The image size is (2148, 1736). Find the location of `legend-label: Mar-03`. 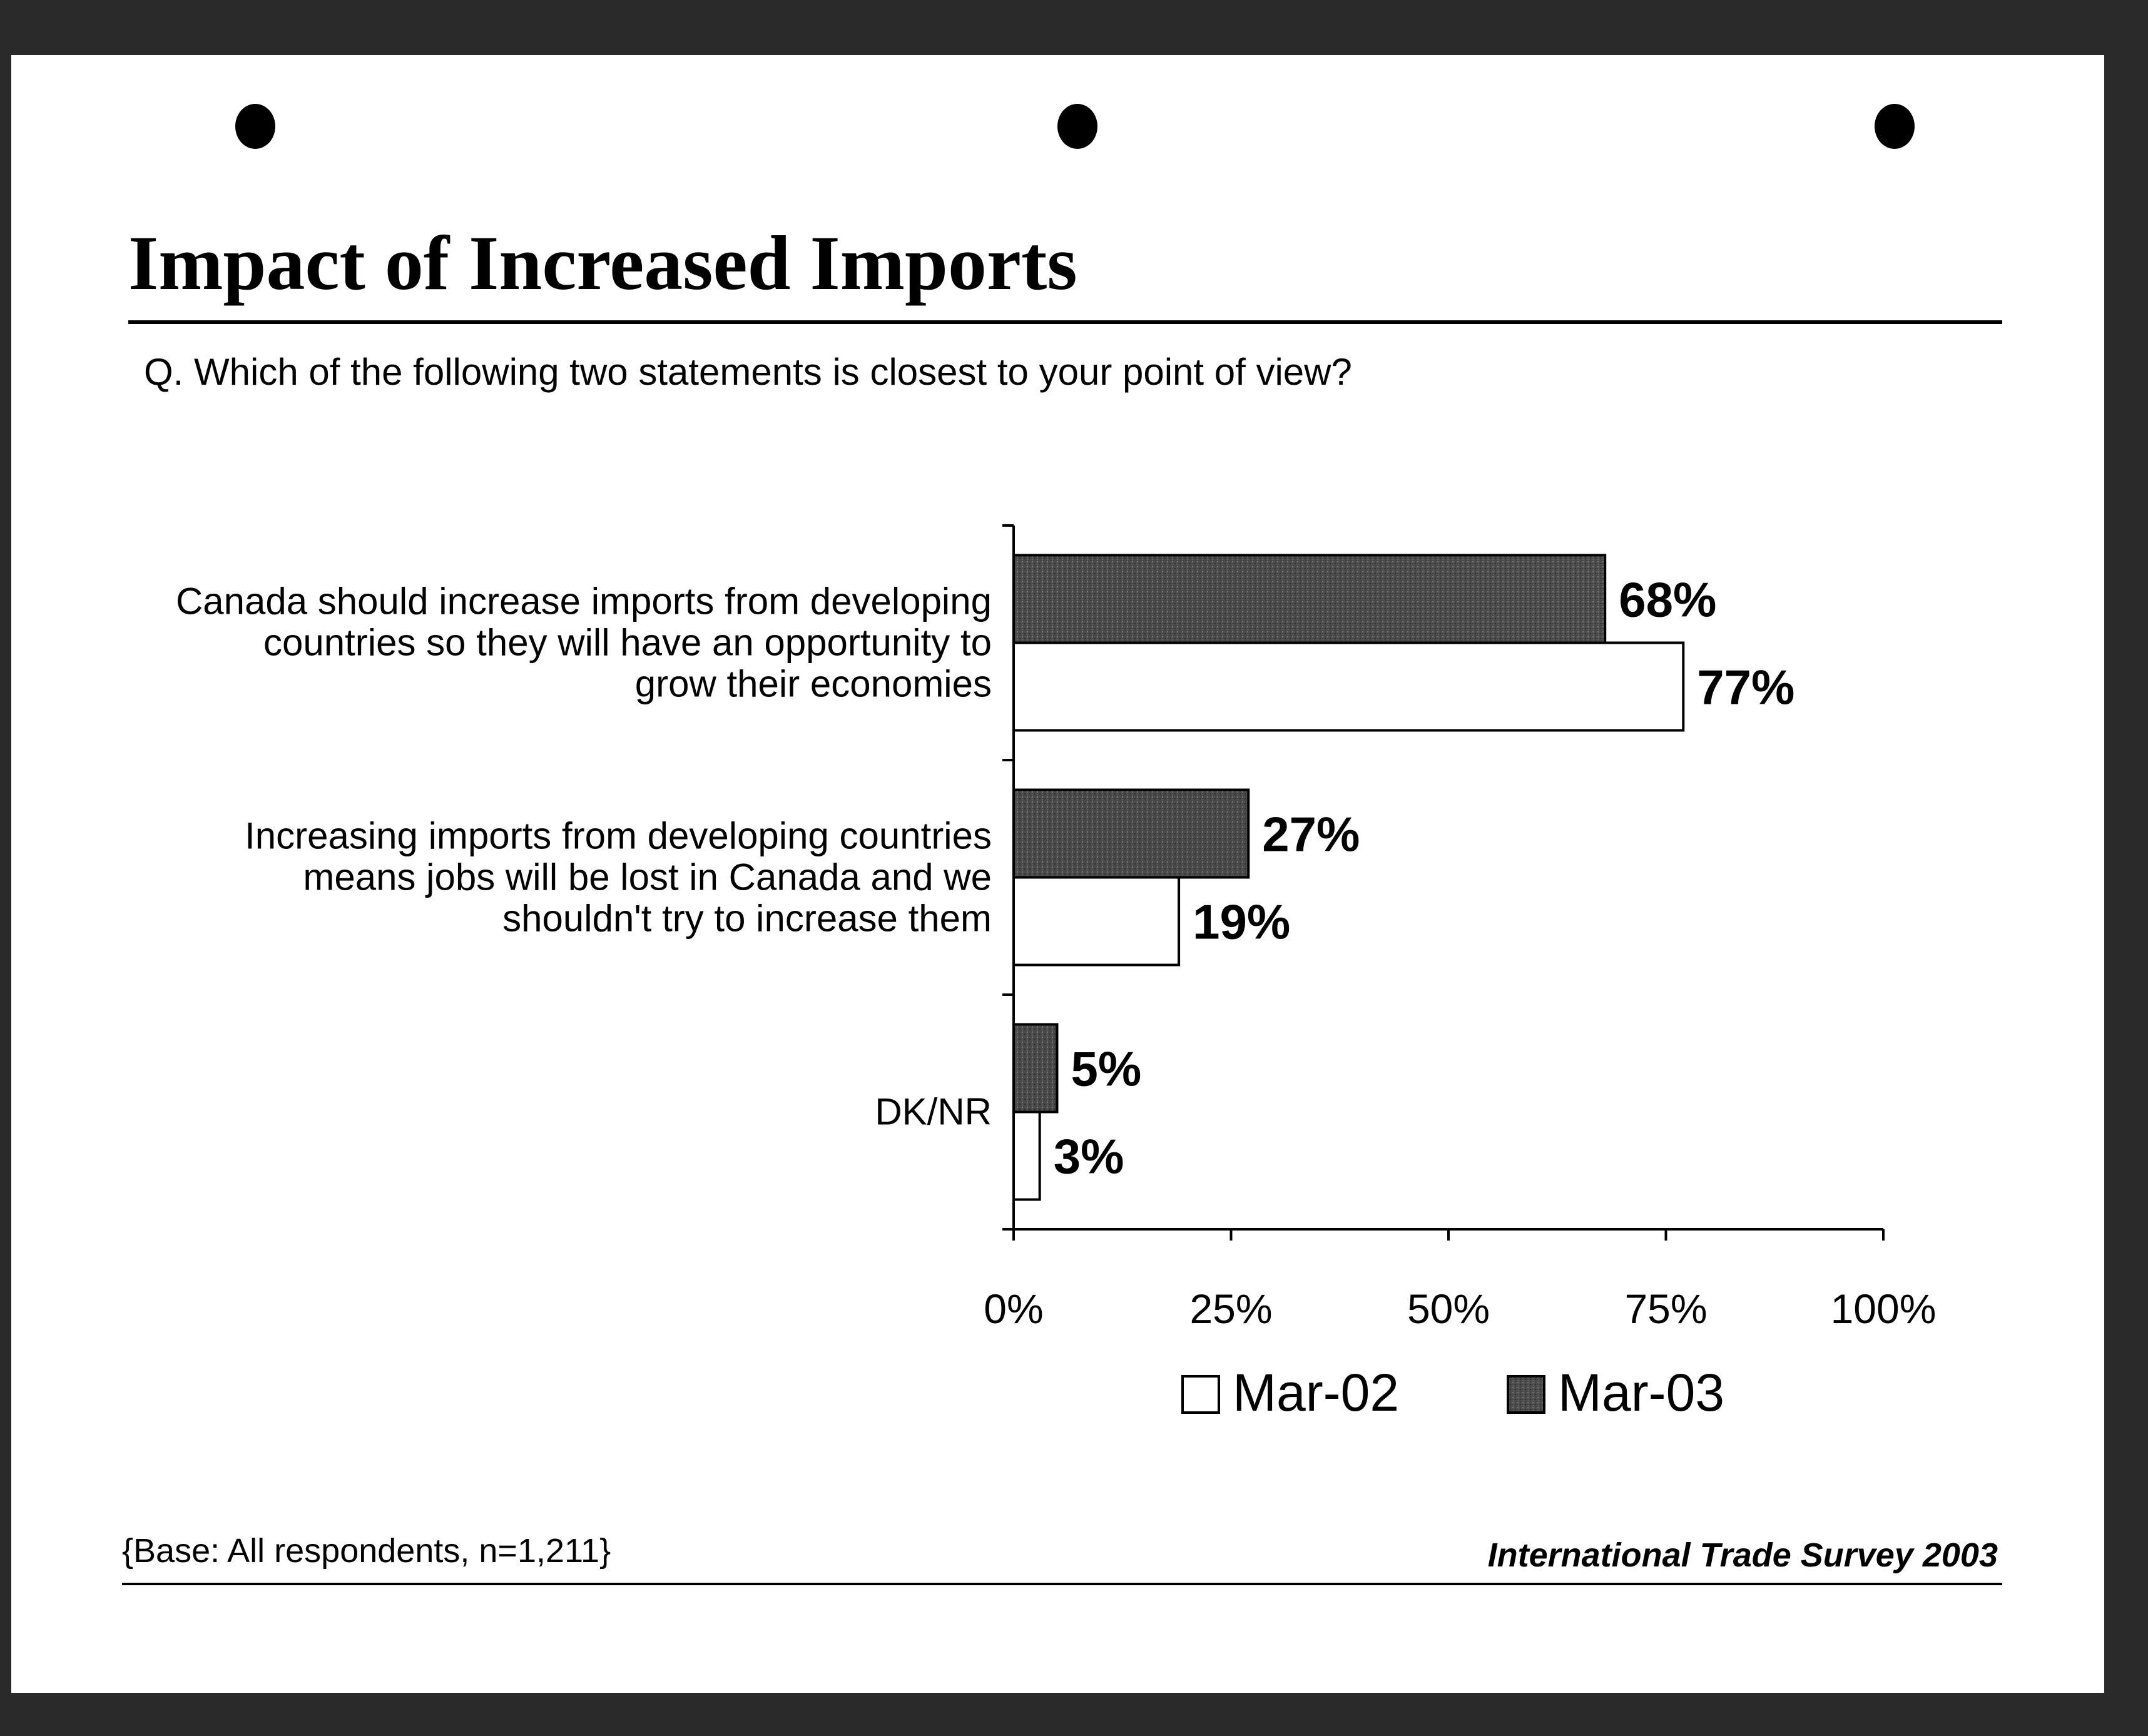

legend-label: Mar-03 is located at coordinates (1641, 1393).